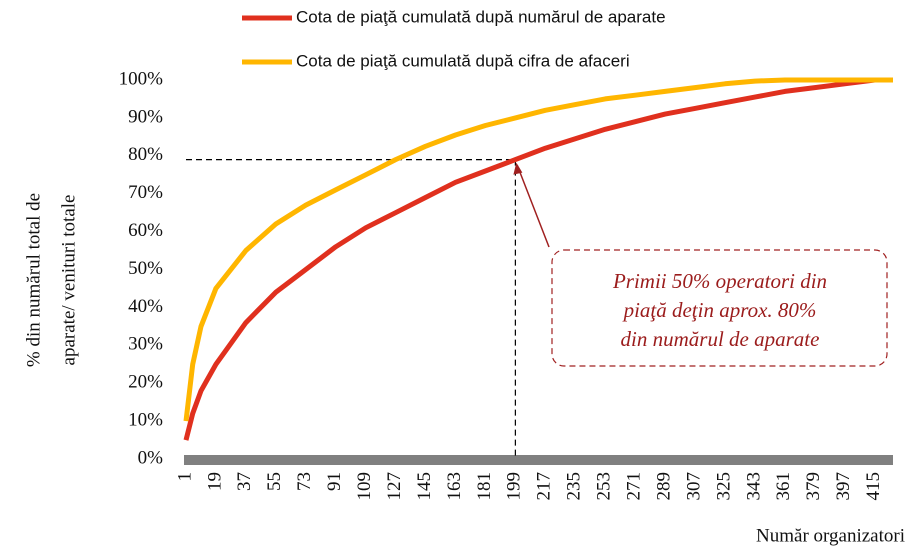 The width and height of the screenshot is (914, 555). I want to click on y-tick-label: 20%, so click(145, 382).